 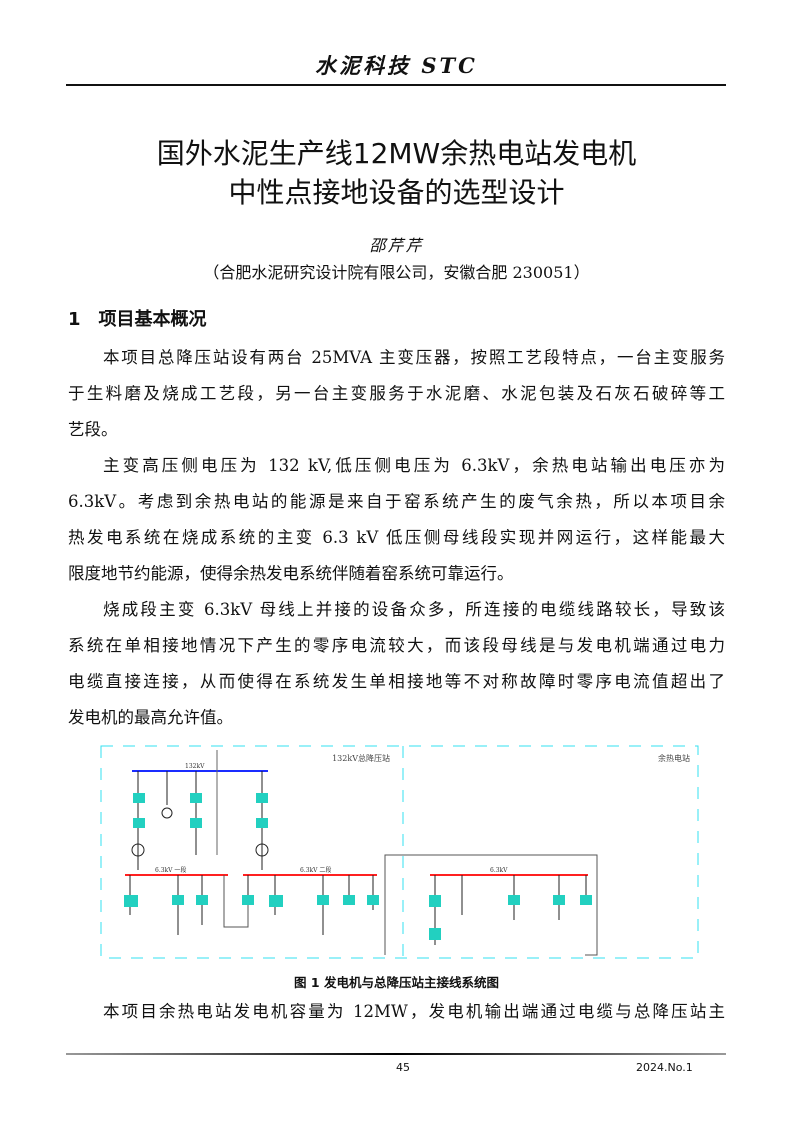 I want to click on paragraph-line: 主变高压侧电压为 132 kV,低压侧电压为 6.3kV，余热电站输出电压亦为, so click(x=414, y=465).